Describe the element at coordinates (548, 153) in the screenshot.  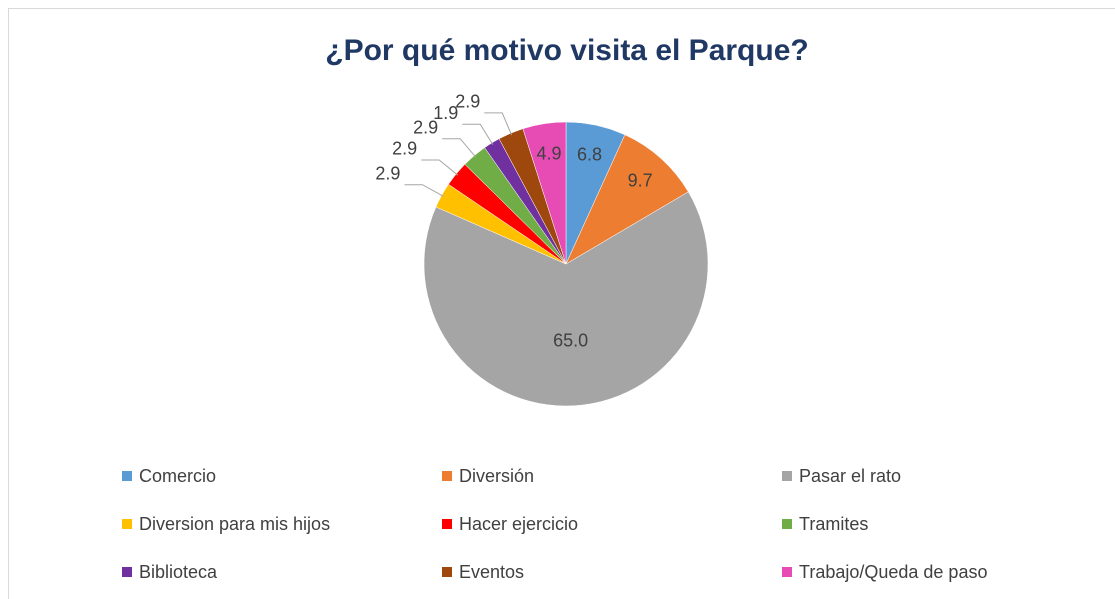
I see `data-label: 4.9` at that location.